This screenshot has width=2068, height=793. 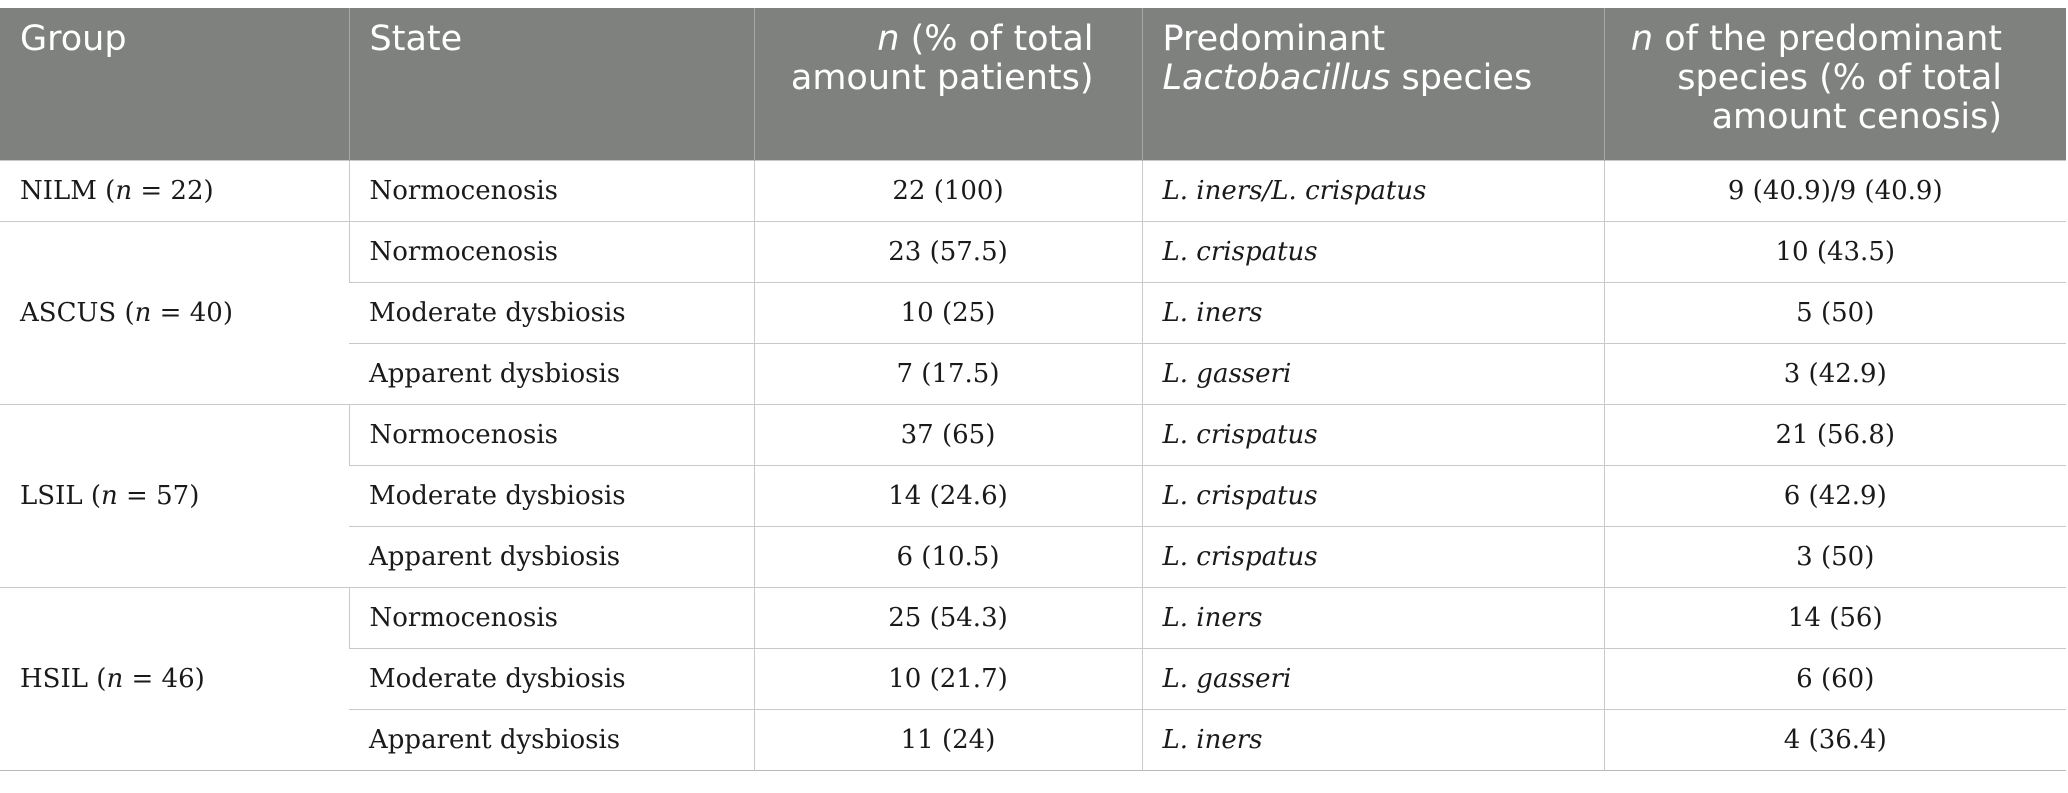 I want to click on header-species-rest: species, so click(x=1461, y=78).